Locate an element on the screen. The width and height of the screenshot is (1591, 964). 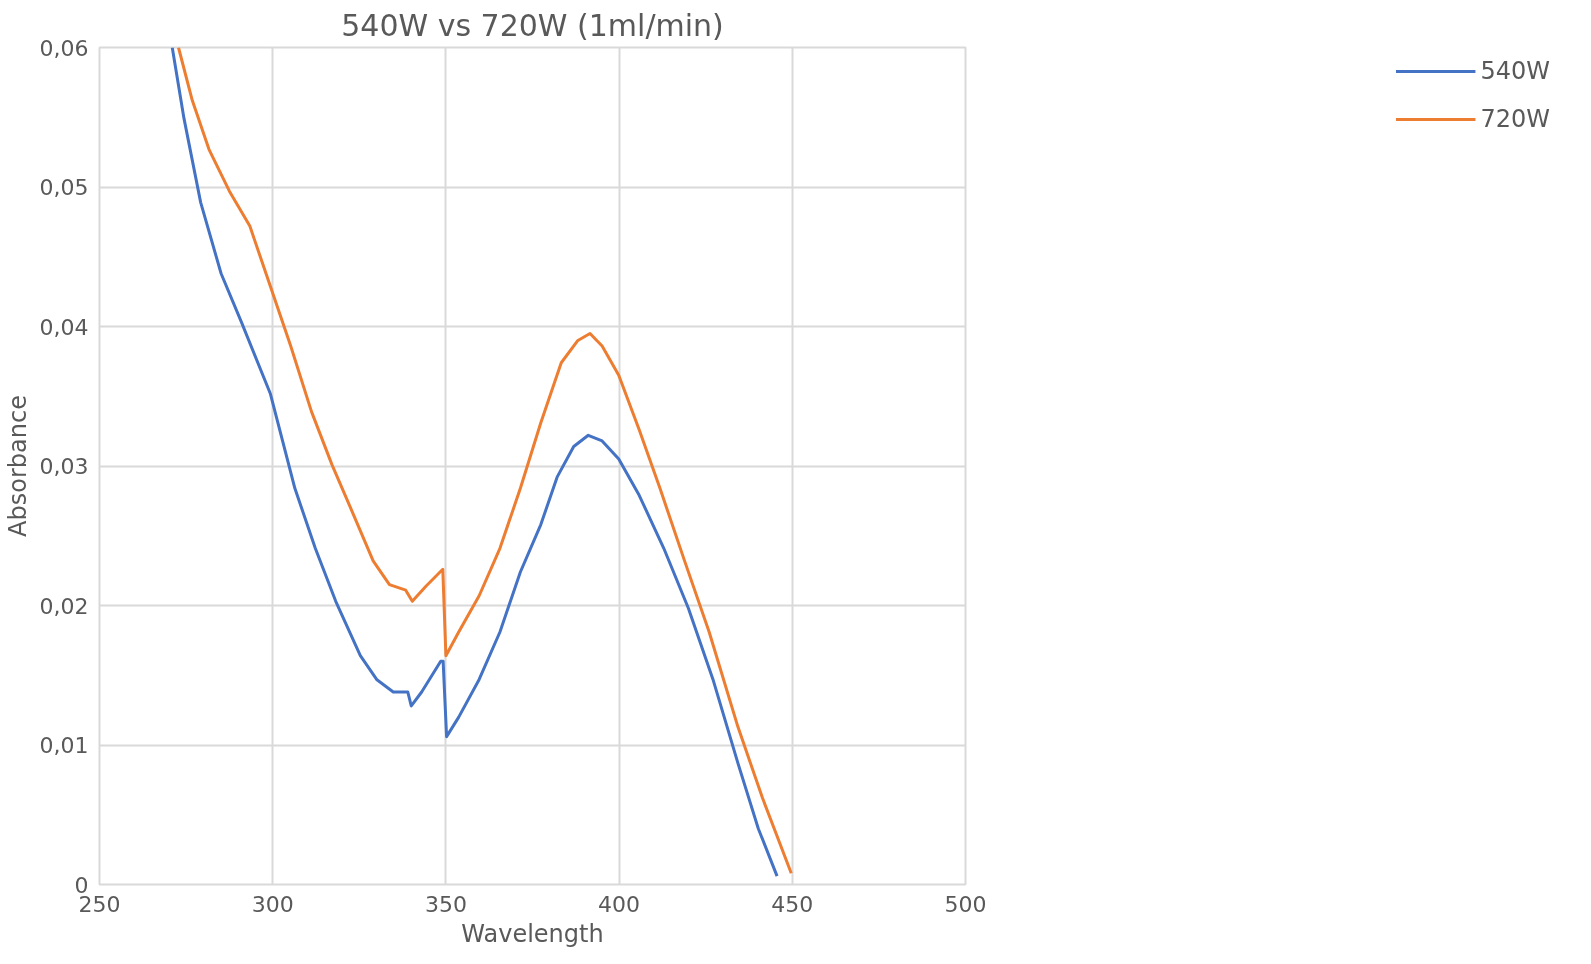
y-tick-label: 0,05 is located at coordinates (64, 187).